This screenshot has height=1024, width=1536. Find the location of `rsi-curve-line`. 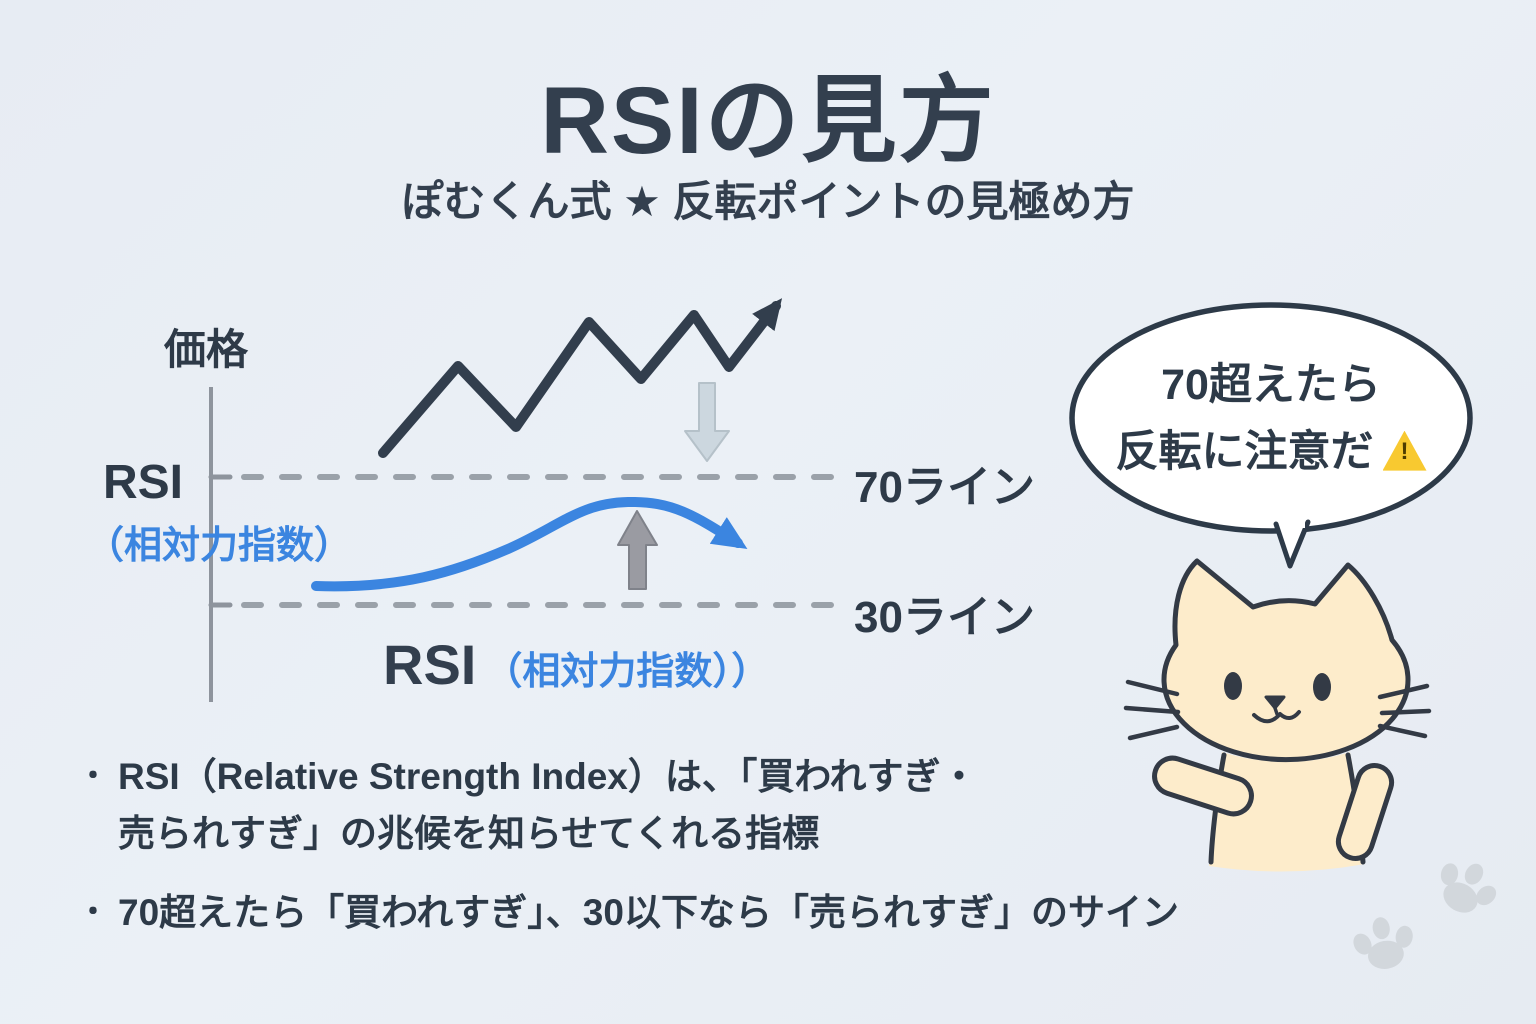

rsi-curve-line is located at coordinates (529, 544).